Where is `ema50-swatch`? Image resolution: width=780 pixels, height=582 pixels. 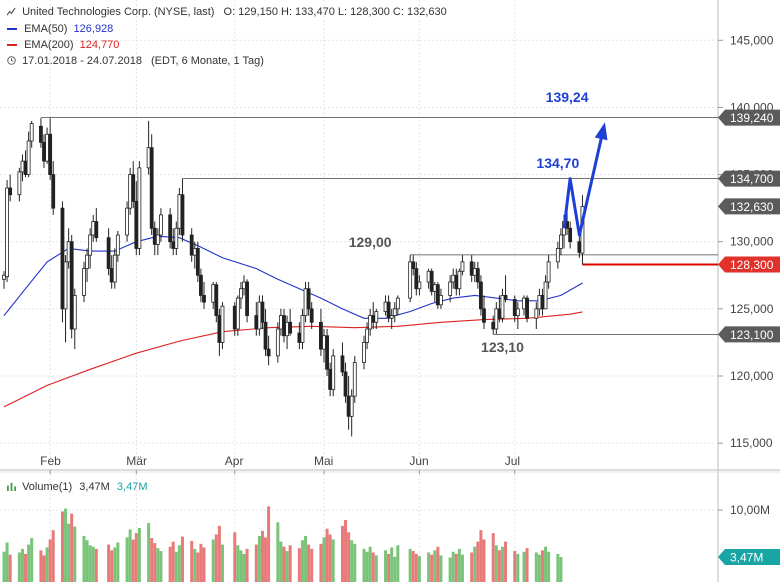 ema50-swatch is located at coordinates (12, 29).